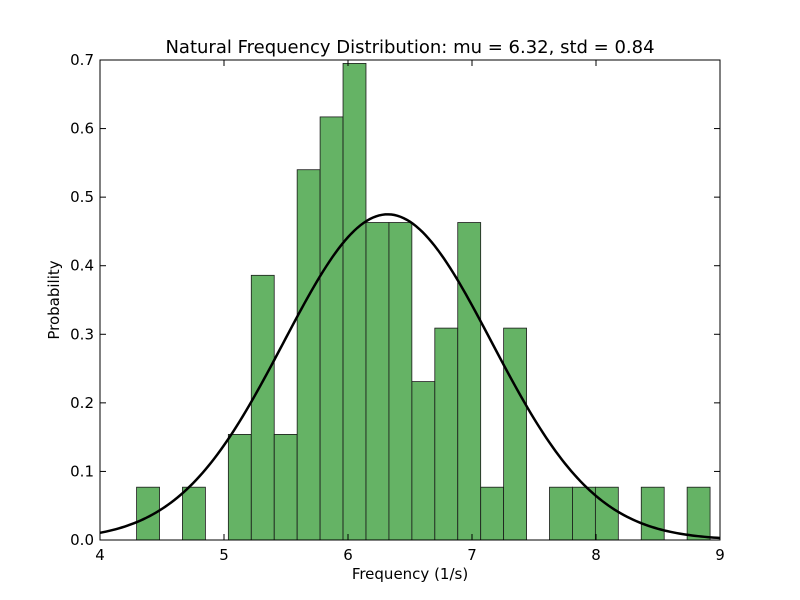  I want to click on x-tick-label: 8, so click(596, 555).